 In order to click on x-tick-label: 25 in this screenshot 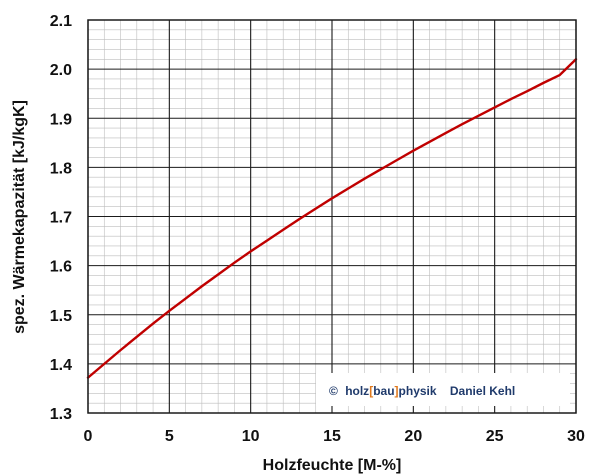, I will do `click(495, 436)`.